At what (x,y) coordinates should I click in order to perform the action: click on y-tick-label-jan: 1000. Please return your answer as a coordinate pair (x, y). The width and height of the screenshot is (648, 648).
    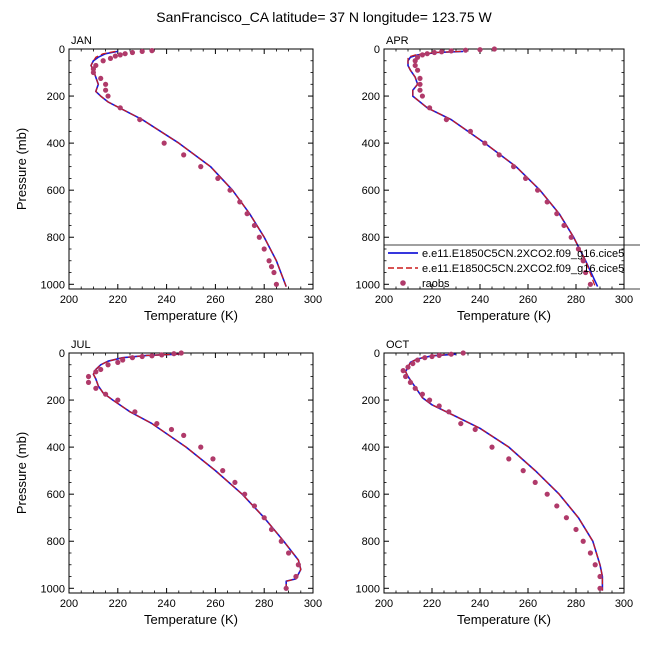
    Looking at the image, I should click on (53, 285).